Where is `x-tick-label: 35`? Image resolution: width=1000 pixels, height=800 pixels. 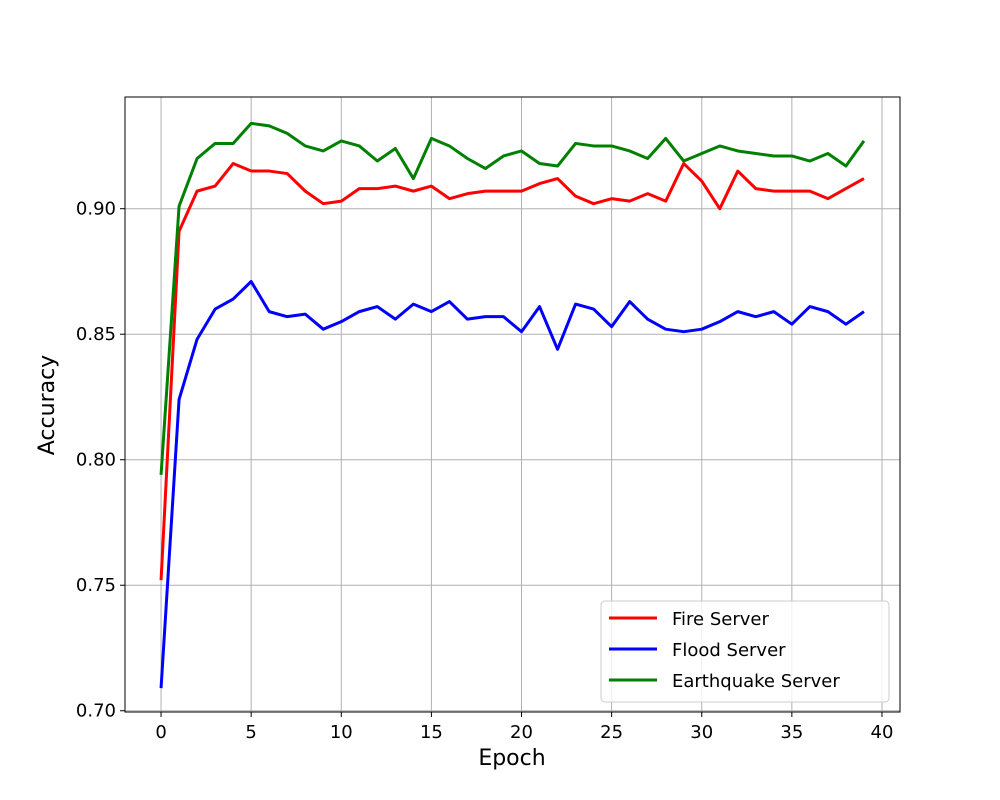
x-tick-label: 35 is located at coordinates (791, 732).